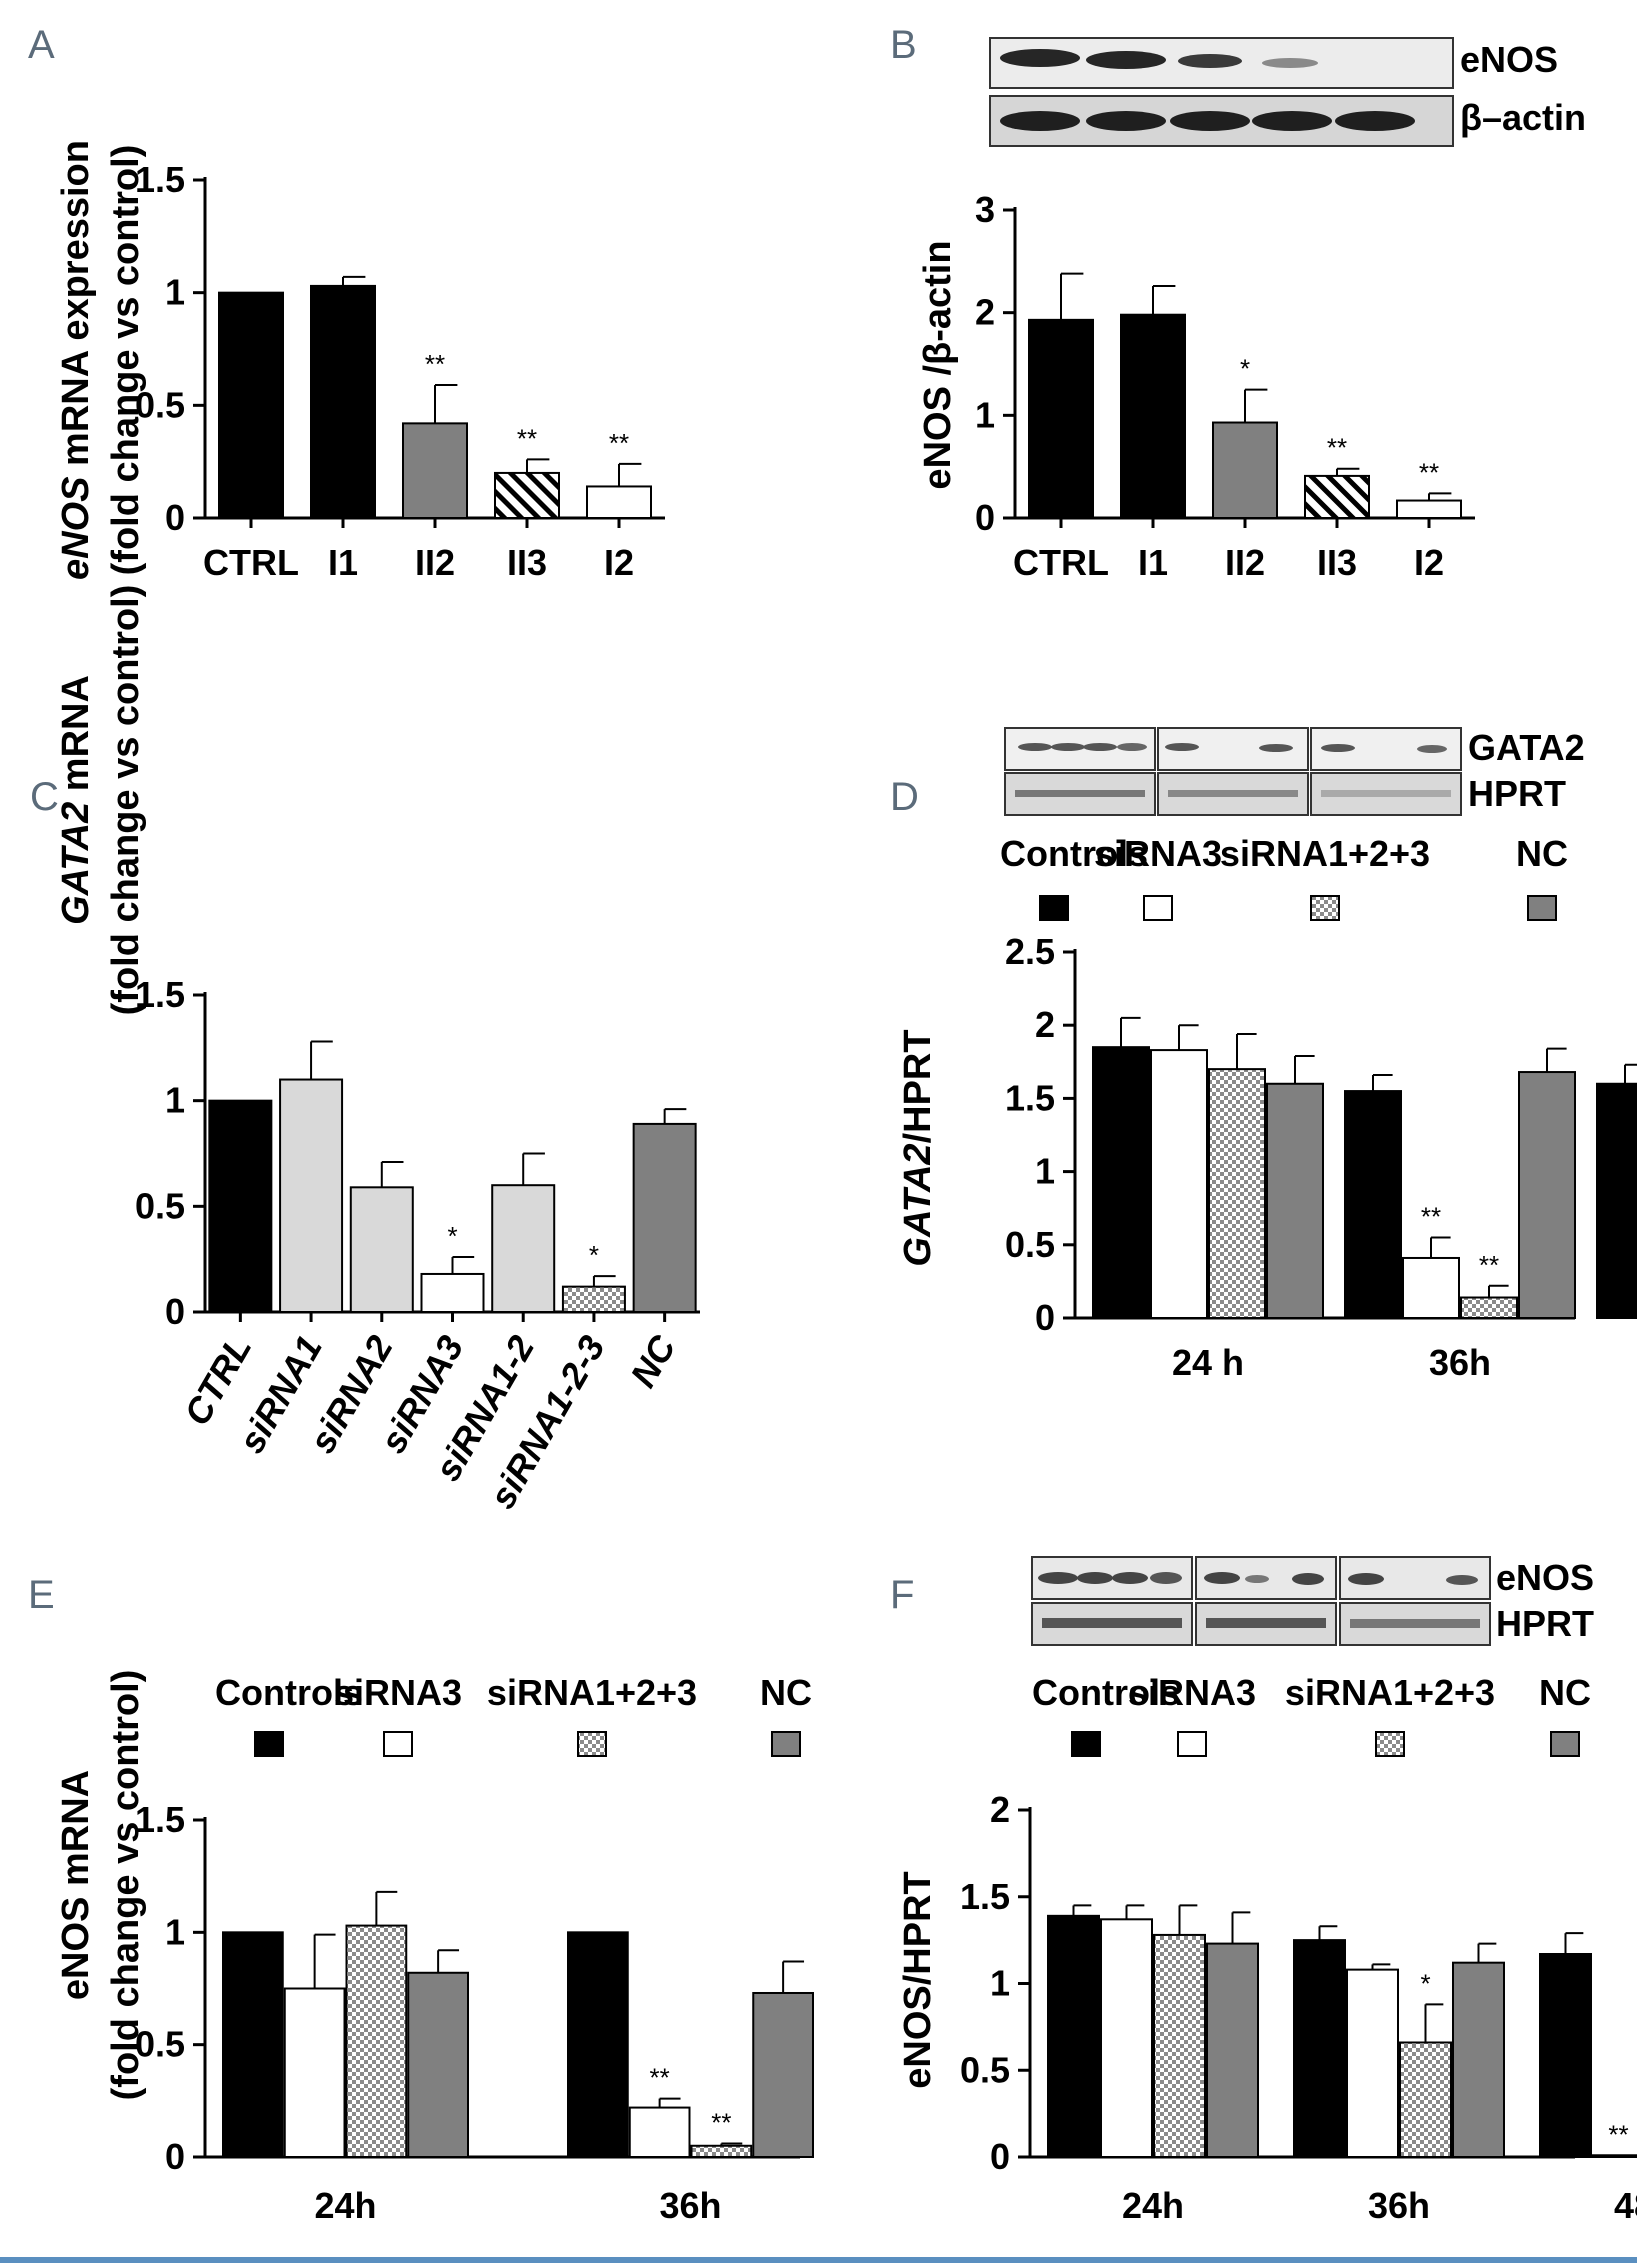 This screenshot has width=1637, height=2263. I want to click on panel-f-legend-label: siRNA3, so click(1192, 1692).